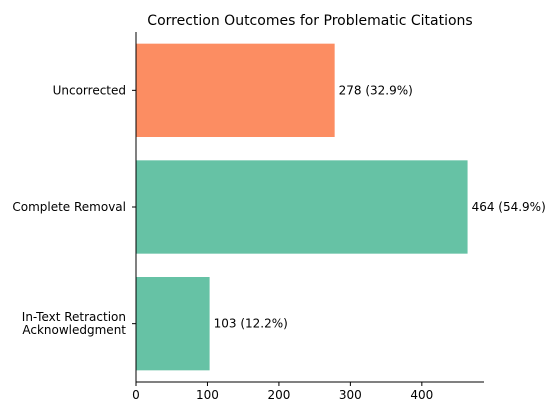  Describe the element at coordinates (89, 90) in the screenshot. I see `category-label-2: Uncorrected` at that location.